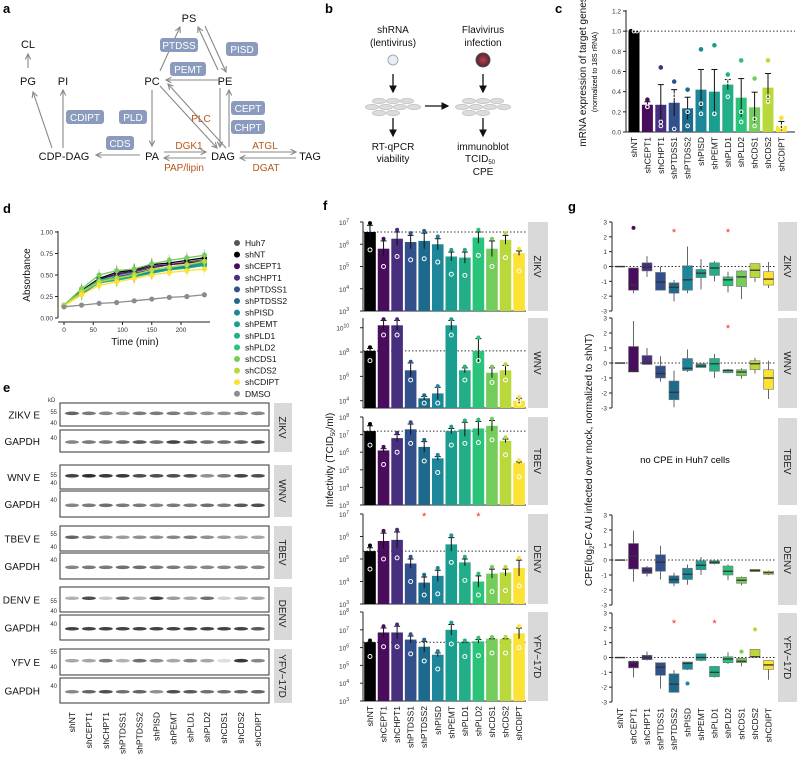 The image size is (797, 765). Describe the element at coordinates (605, 643) in the screenshot. I see `y-tick-label: 1` at that location.